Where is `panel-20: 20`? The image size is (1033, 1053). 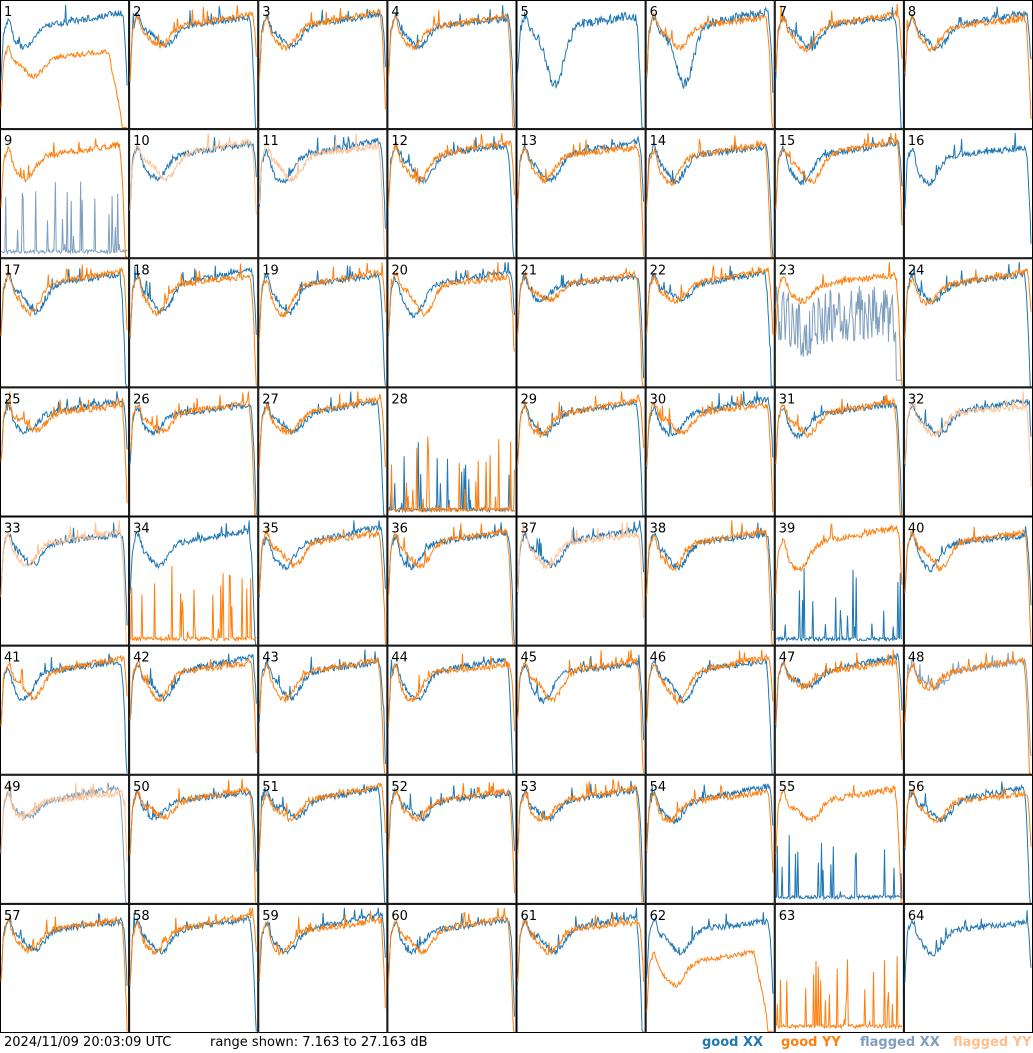
panel-20: 20 is located at coordinates (452, 323).